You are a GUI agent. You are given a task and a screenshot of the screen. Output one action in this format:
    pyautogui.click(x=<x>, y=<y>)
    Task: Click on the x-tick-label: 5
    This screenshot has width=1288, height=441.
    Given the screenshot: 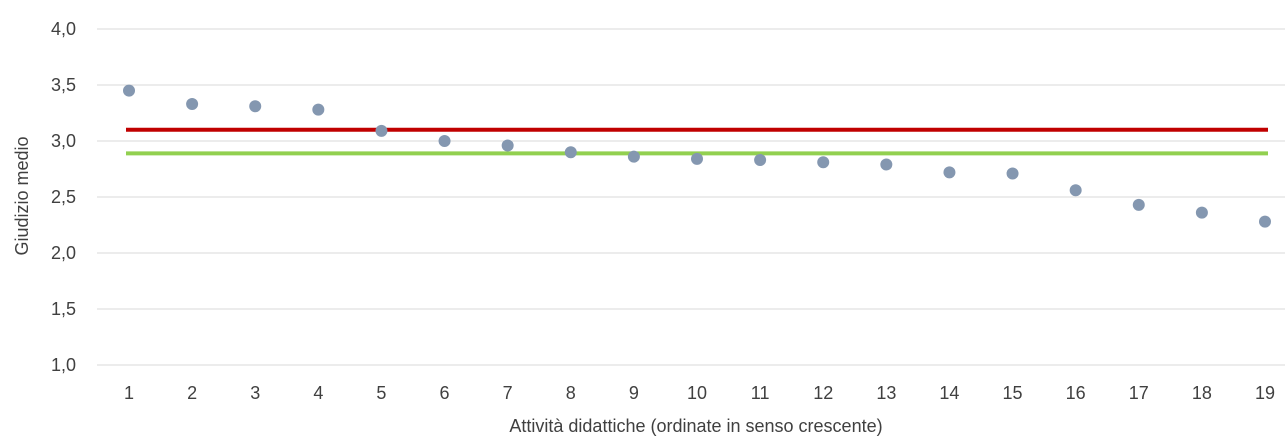 What is the action you would take?
    pyautogui.click(x=381, y=393)
    